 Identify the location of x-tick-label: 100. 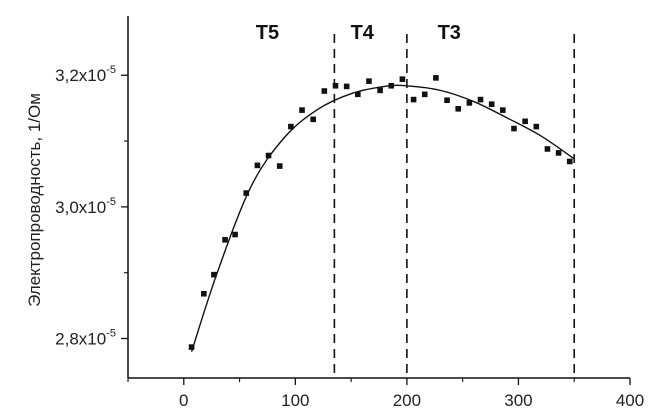
(295, 400).